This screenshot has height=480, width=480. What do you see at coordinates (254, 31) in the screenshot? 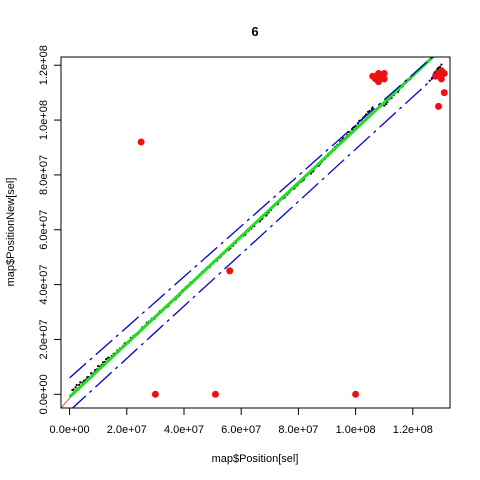
I see `chart-title: 6` at bounding box center [254, 31].